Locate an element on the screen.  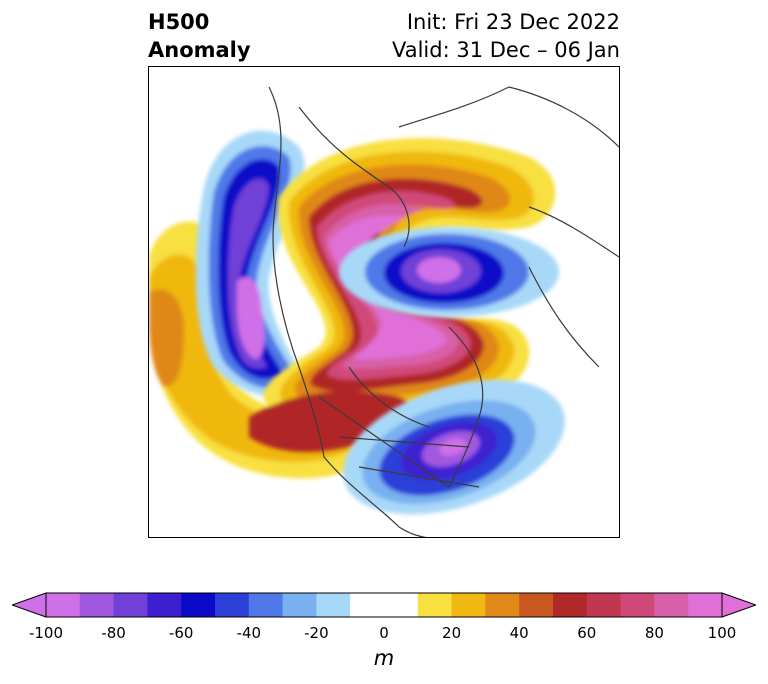
colorbar is located at coordinates (384, 605).